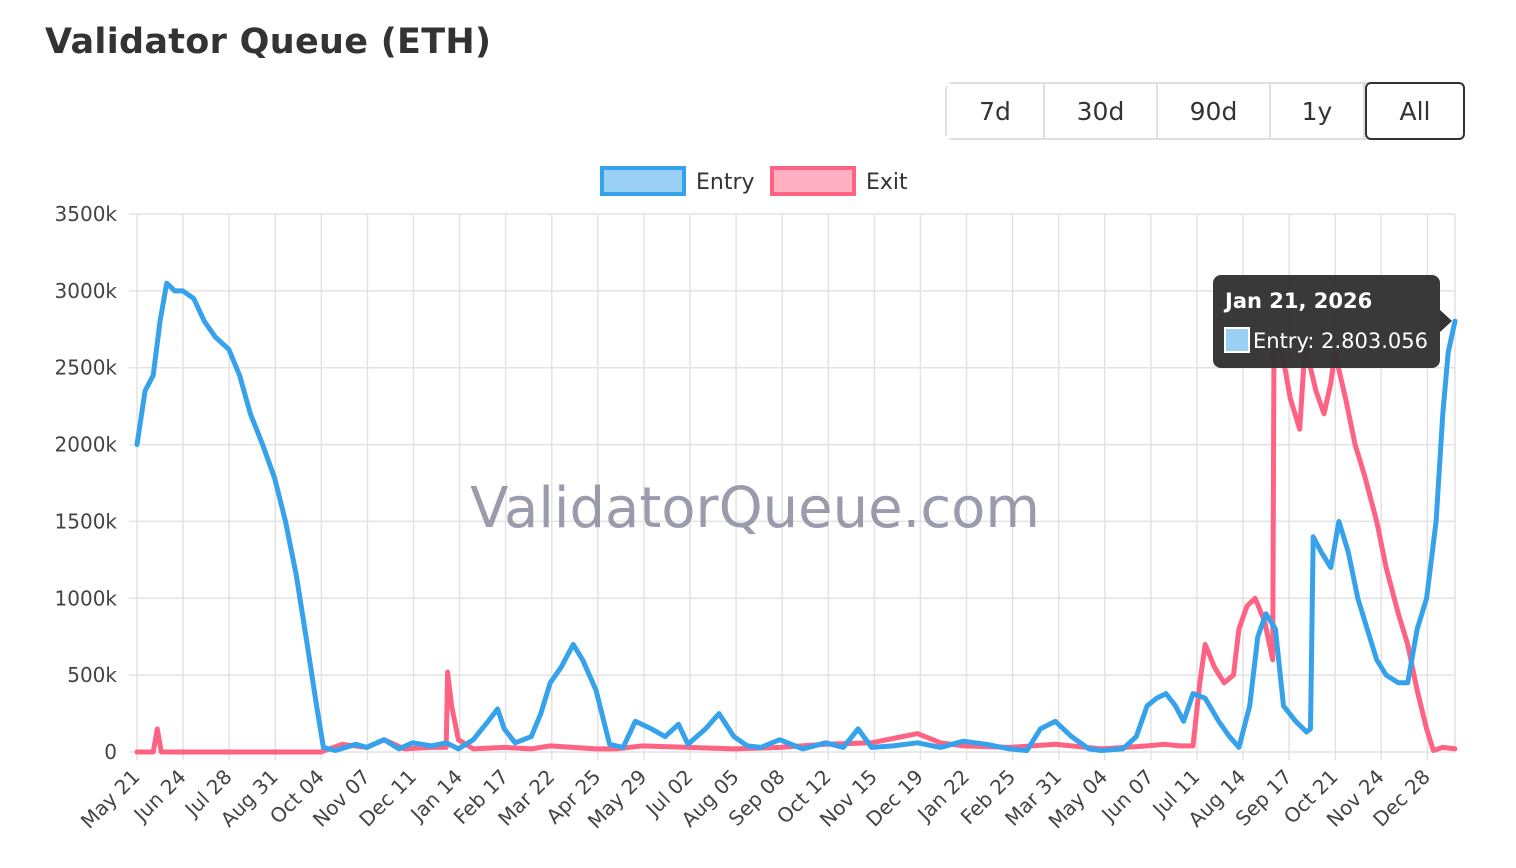 The height and width of the screenshot is (868, 1516). I want to click on tooltip-box, so click(1326, 321).